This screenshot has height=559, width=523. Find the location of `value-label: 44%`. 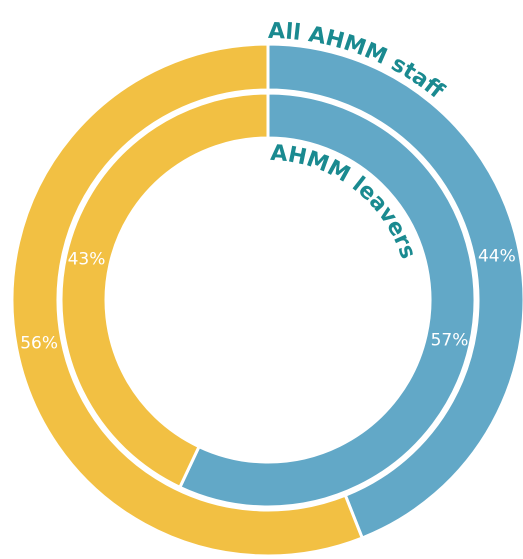

value-label: 44% is located at coordinates (497, 256).